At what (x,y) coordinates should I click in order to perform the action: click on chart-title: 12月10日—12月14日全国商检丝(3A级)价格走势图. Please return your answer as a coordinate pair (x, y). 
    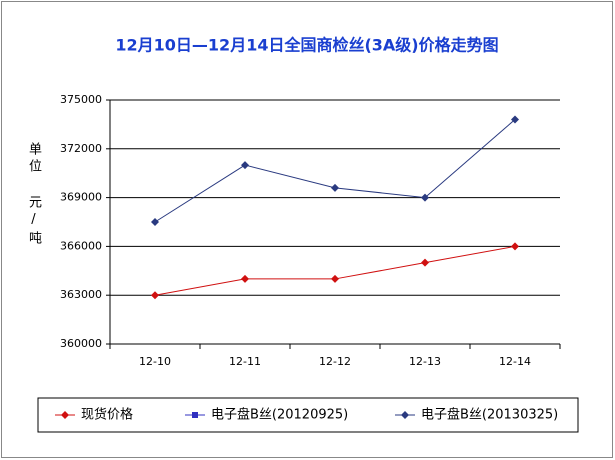
    Looking at the image, I should click on (306, 45).